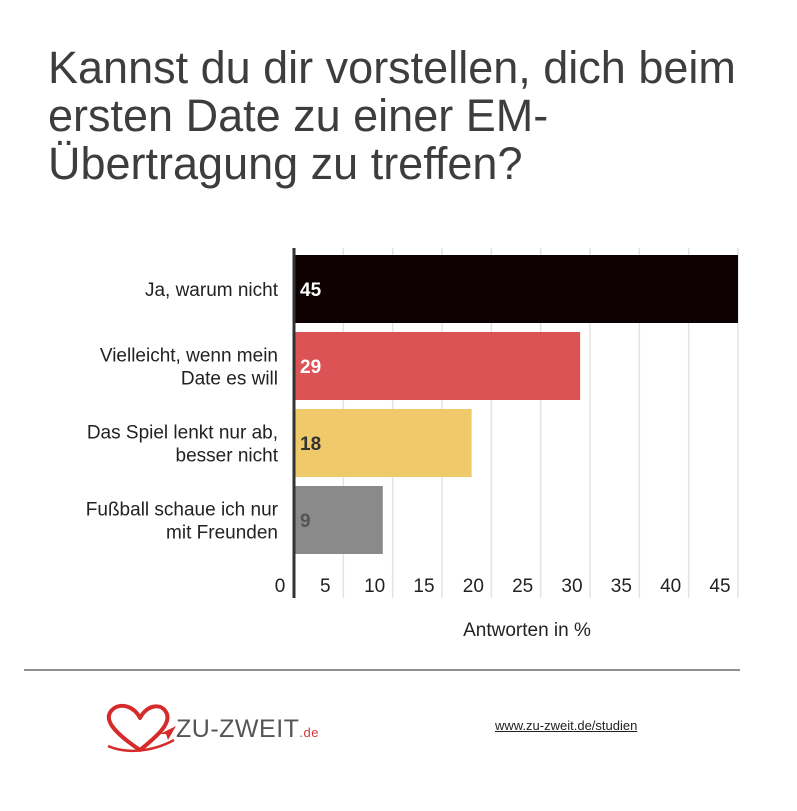 The image size is (797, 811). What do you see at coordinates (670, 586) in the screenshot?
I see `x-tick-label: 40` at bounding box center [670, 586].